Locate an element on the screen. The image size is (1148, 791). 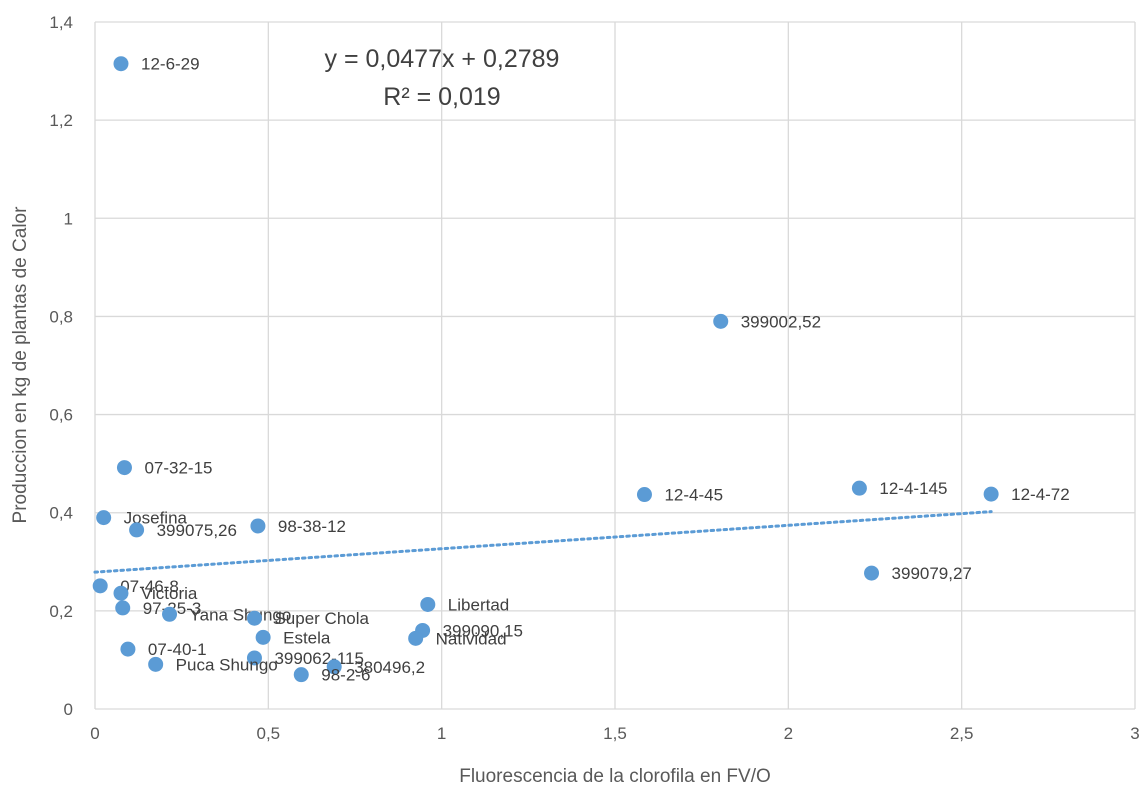
data-point-label: 98-38-12 is located at coordinates (312, 526).